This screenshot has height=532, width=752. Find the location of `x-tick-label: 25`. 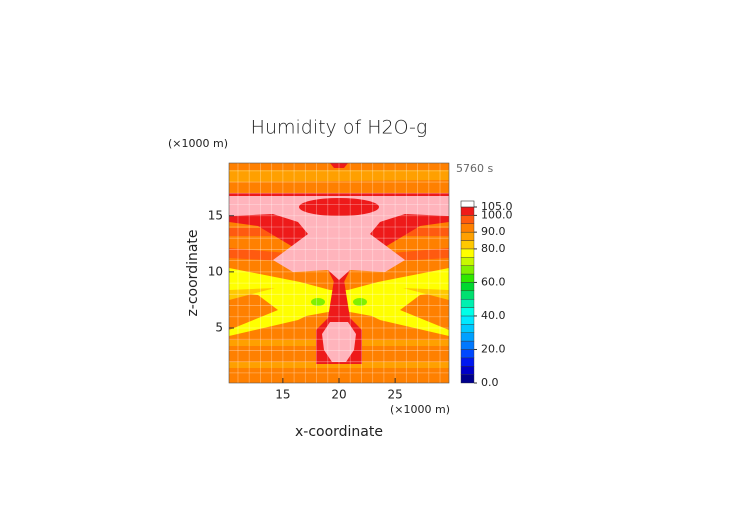

x-tick-label: 25 is located at coordinates (394, 395).